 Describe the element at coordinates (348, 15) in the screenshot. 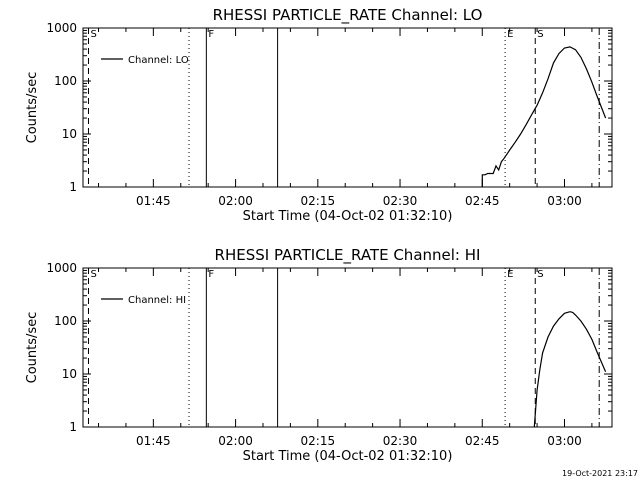

I see `chart-title: RHESSI PARTICLE_RATE Channel: LO` at that location.